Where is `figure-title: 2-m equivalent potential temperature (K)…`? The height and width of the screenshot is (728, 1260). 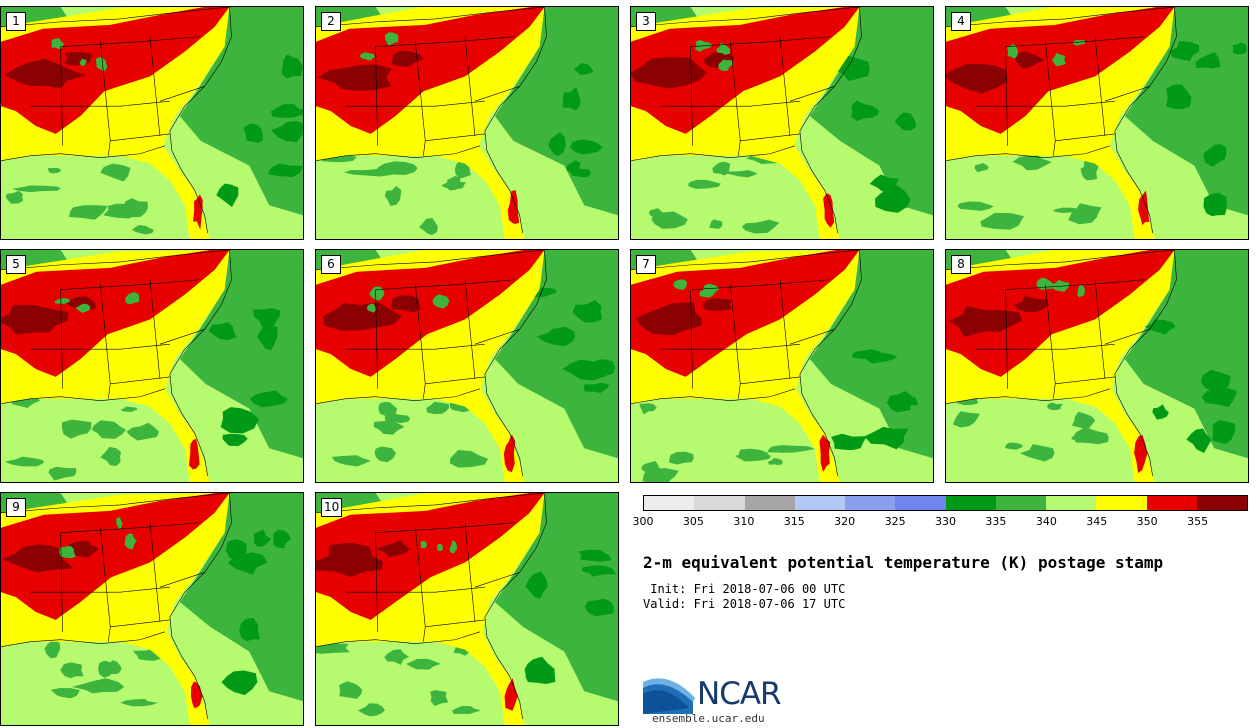
figure-title: 2-m equivalent potential temperature (K)… is located at coordinates (903, 562).